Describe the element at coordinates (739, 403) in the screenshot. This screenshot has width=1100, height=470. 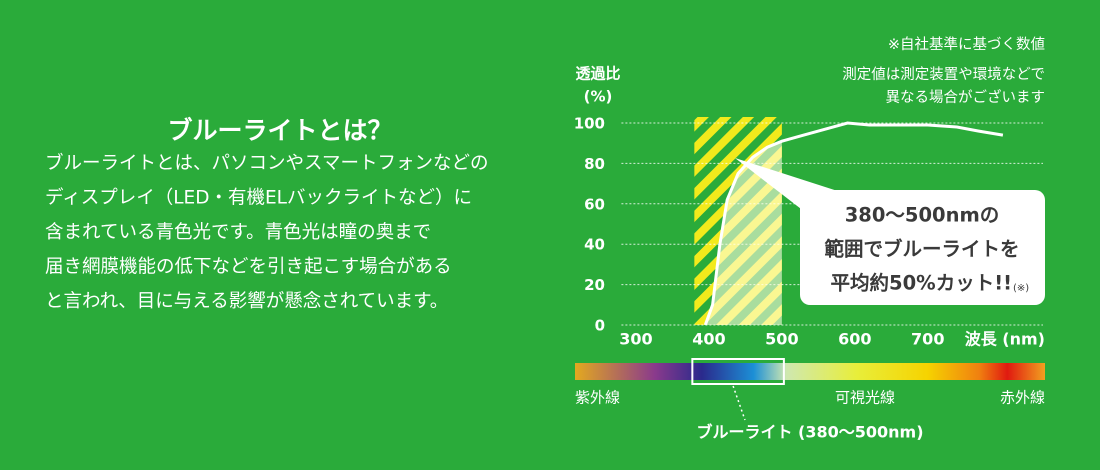
I see `leader-line` at that location.